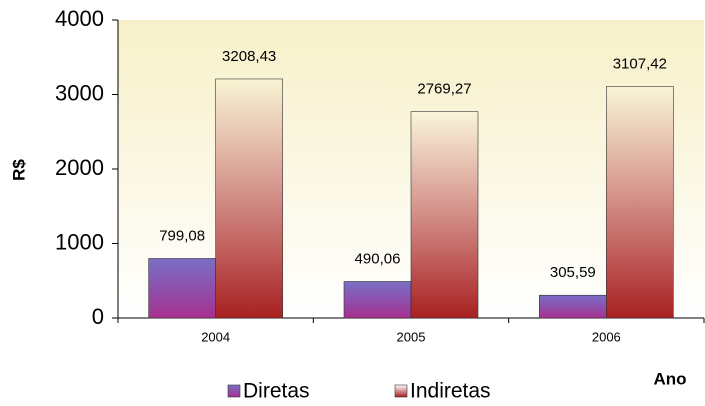 The width and height of the screenshot is (705, 406). I want to click on legend-label: Indiretas, so click(450, 391).